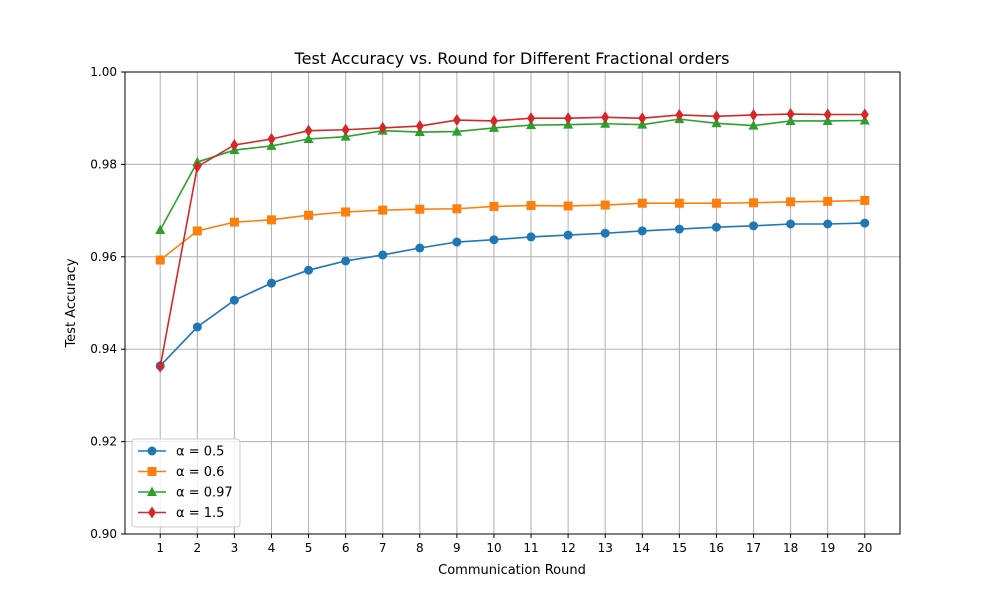 The width and height of the screenshot is (1000, 604). Describe the element at coordinates (346, 548) in the screenshot. I see `x-tick-label: 6` at that location.